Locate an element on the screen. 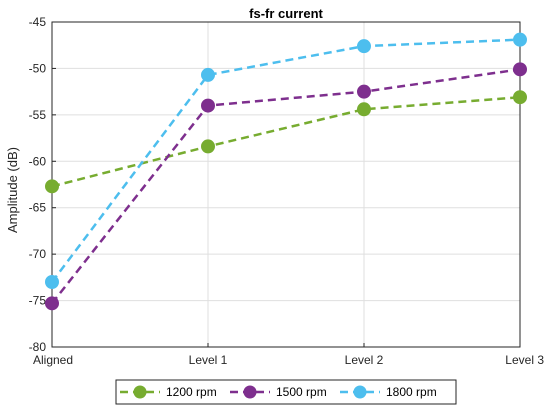 This screenshot has height=409, width=550. y-tick-label: -65 is located at coordinates (38, 208).